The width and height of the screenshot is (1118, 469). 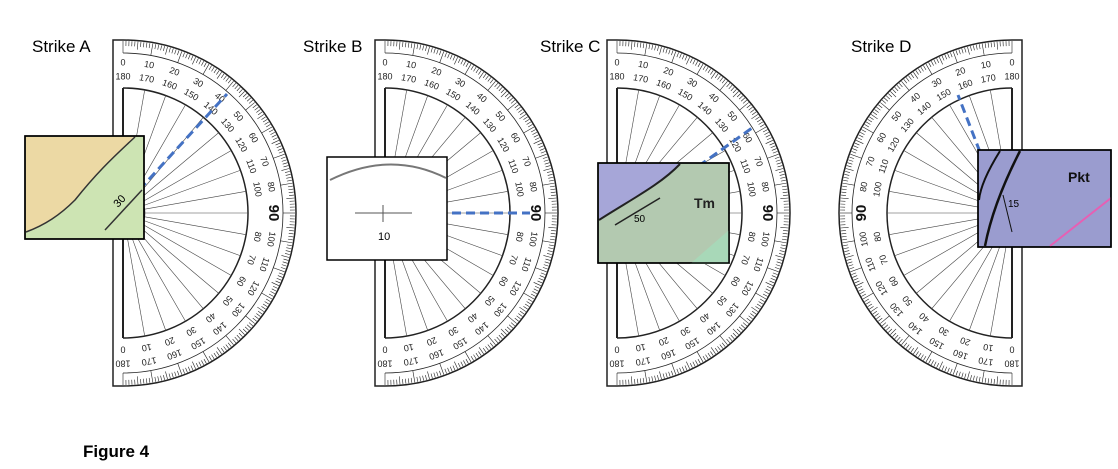 I want to click on caption: Figure 4, so click(x=116, y=451).